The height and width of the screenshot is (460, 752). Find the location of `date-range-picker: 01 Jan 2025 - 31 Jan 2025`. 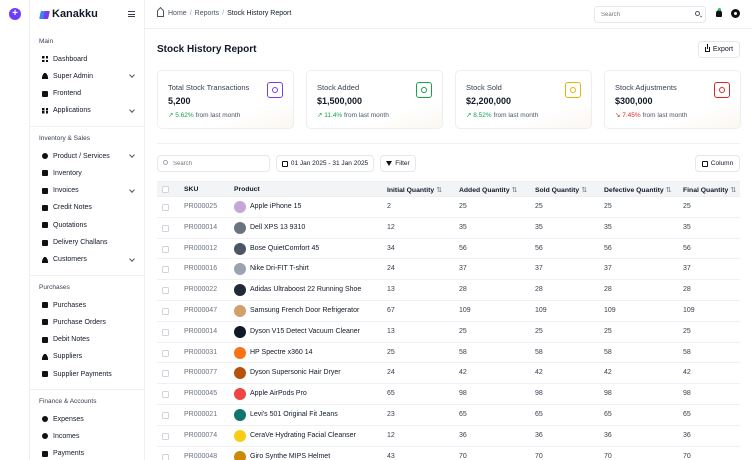

date-range-picker: 01 Jan 2025 - 31 Jan 2025 is located at coordinates (325, 163).